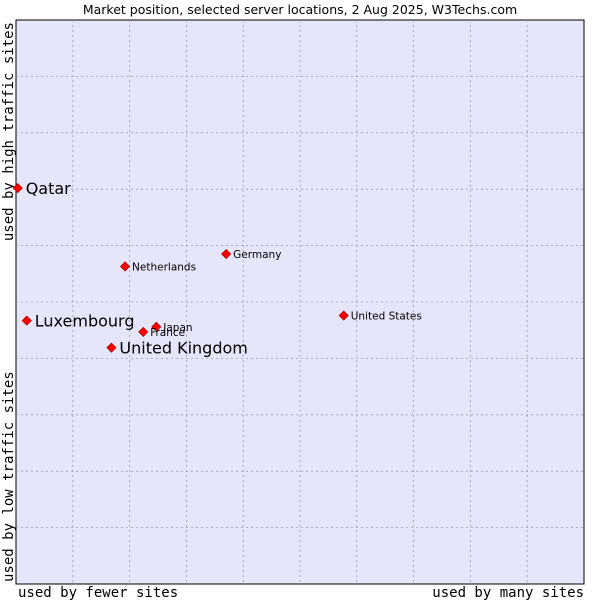 Image resolution: width=600 pixels, height=600 pixels. What do you see at coordinates (9, 476) in the screenshot?
I see `y-axis-label-bottom: used by low traffic sites` at bounding box center [9, 476].